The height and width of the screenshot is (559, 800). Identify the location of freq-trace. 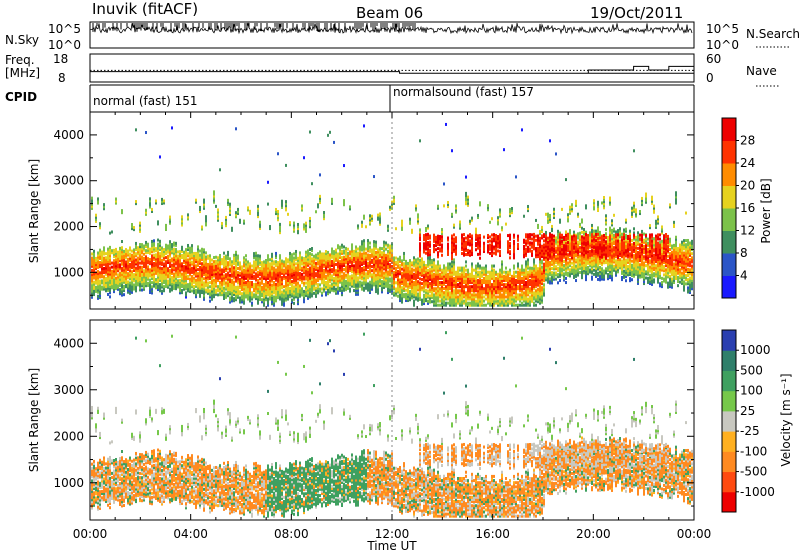
(392, 69).